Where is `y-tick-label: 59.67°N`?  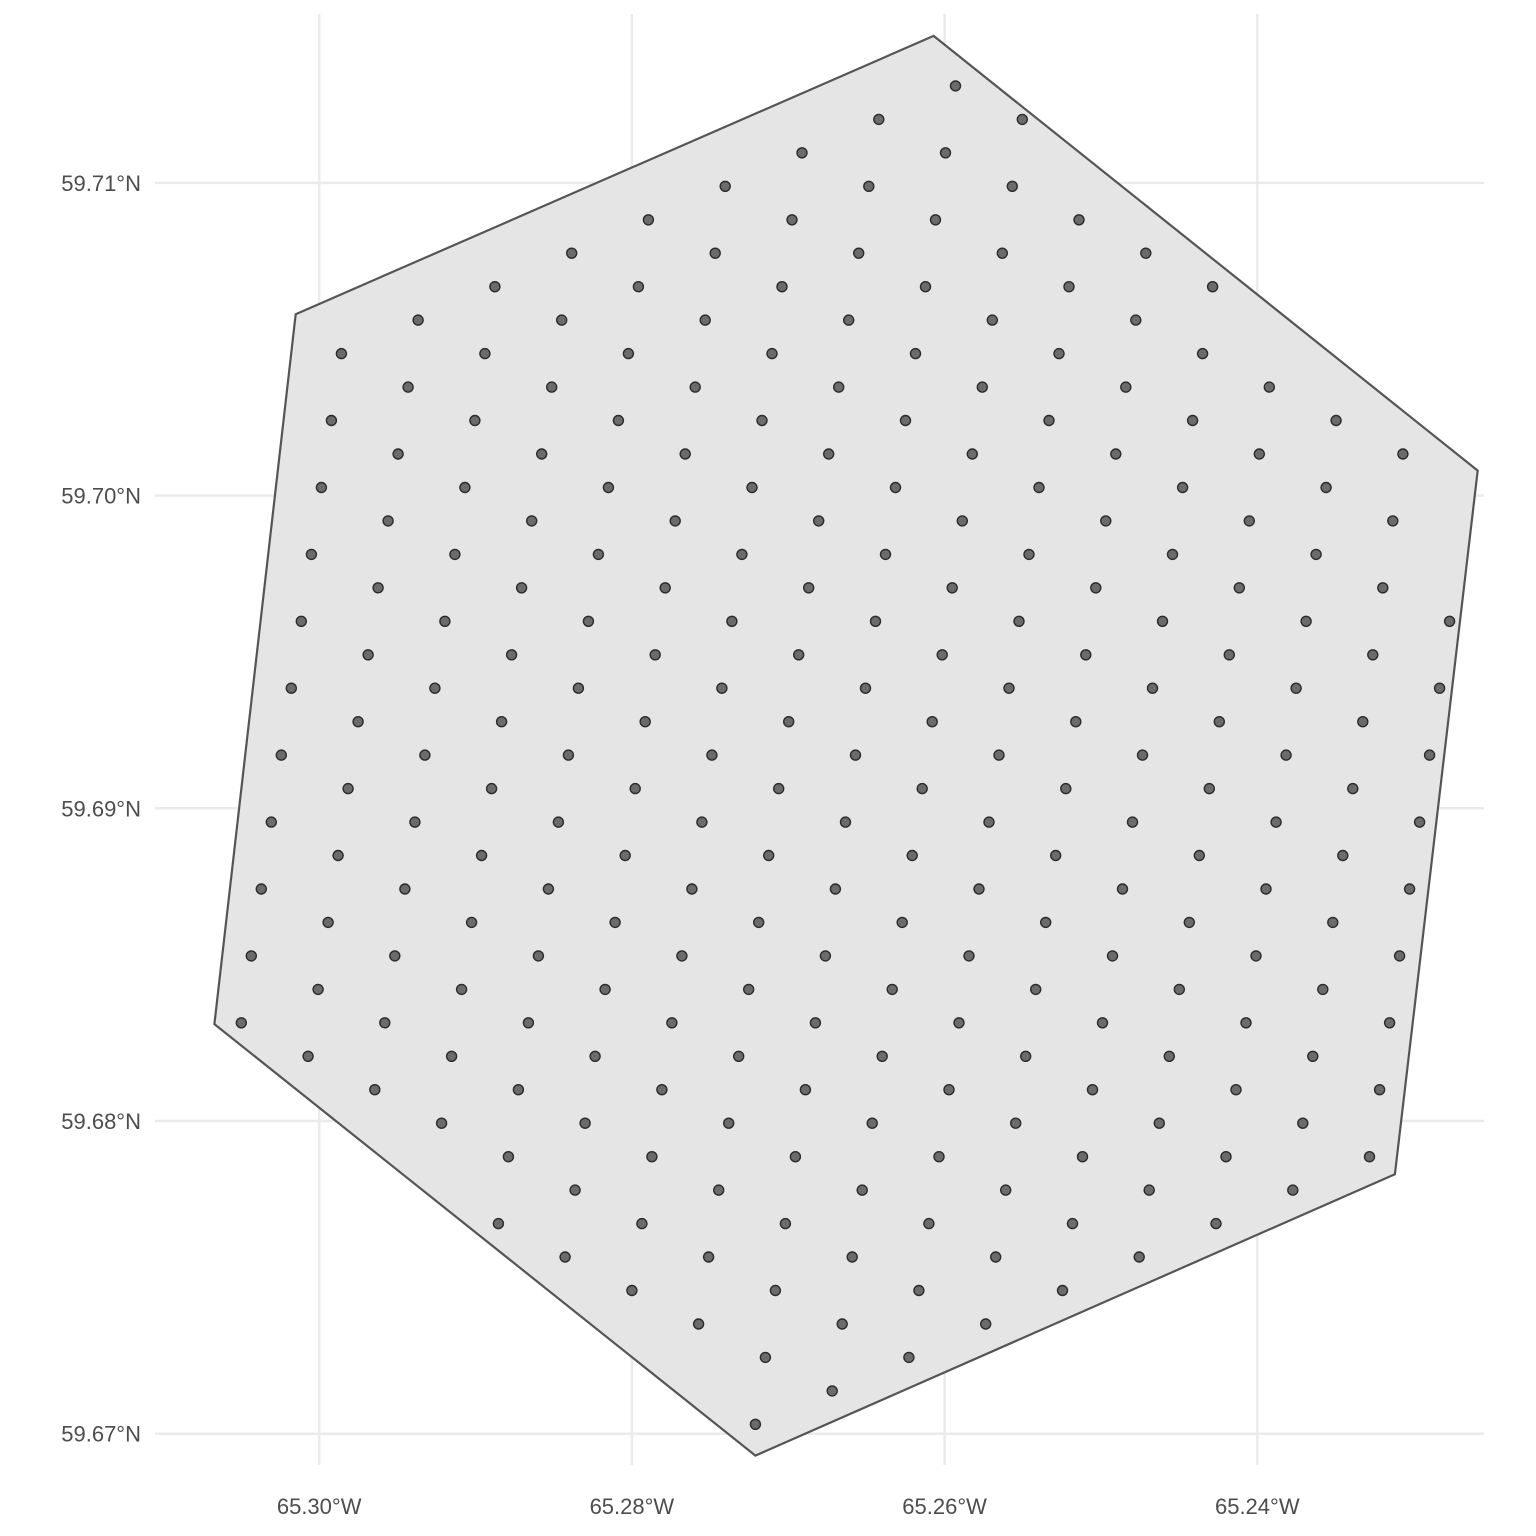
y-tick-label: 59.67°N is located at coordinates (101, 1434).